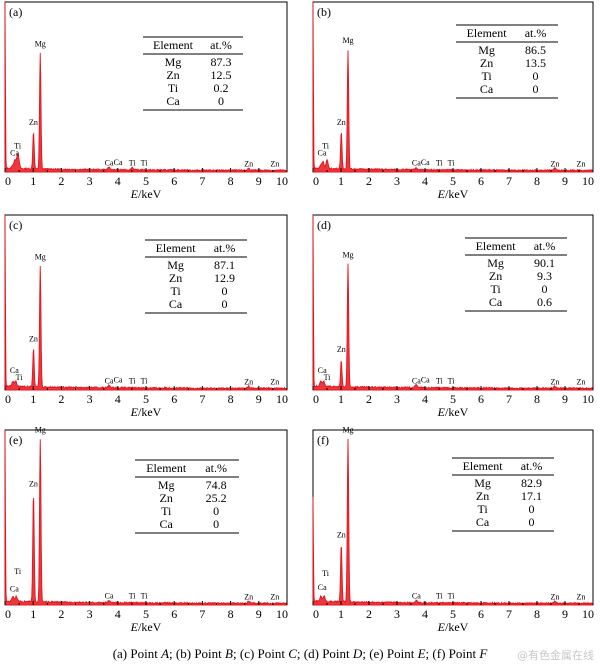  Describe the element at coordinates (421, 653) in the screenshot. I see `caption-point: E` at that location.